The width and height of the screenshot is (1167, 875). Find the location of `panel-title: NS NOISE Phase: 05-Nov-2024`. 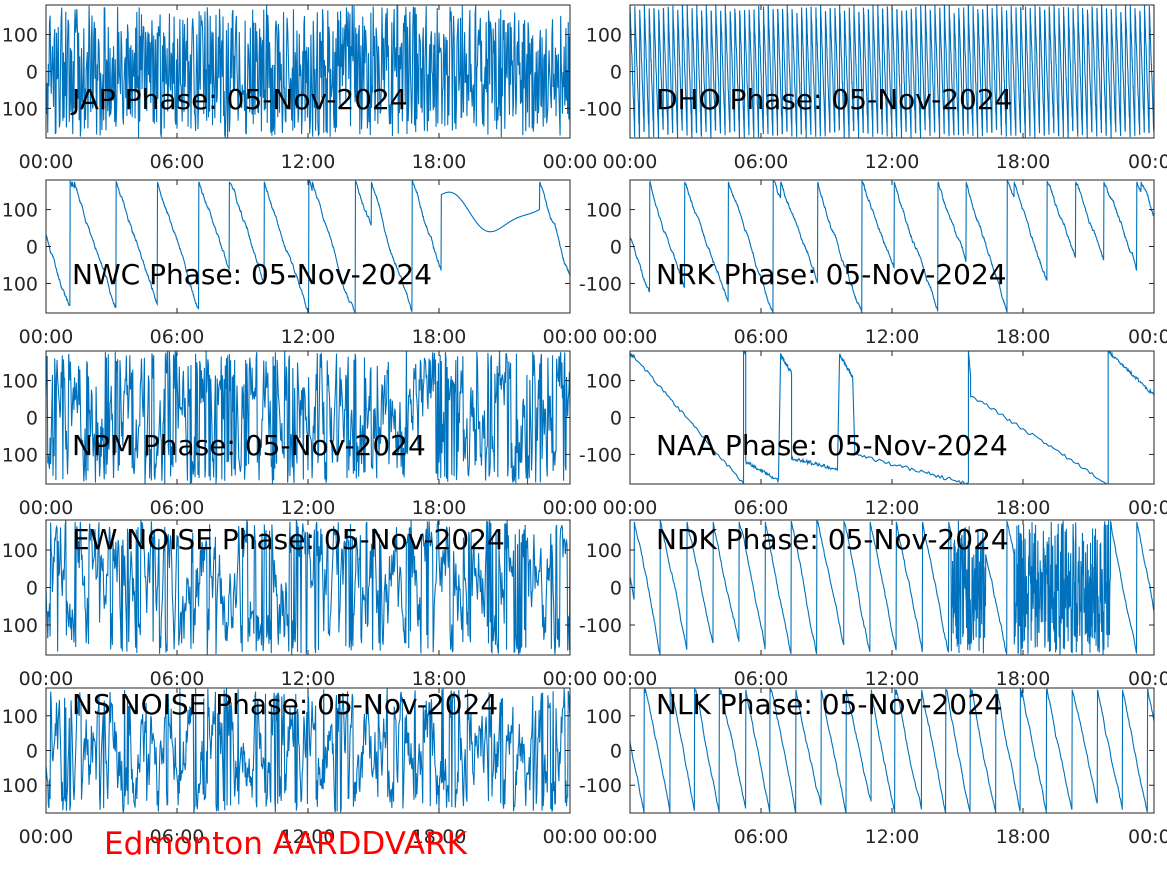

panel-title: NS NOISE Phase: 05-Nov-2024 is located at coordinates (285, 704).